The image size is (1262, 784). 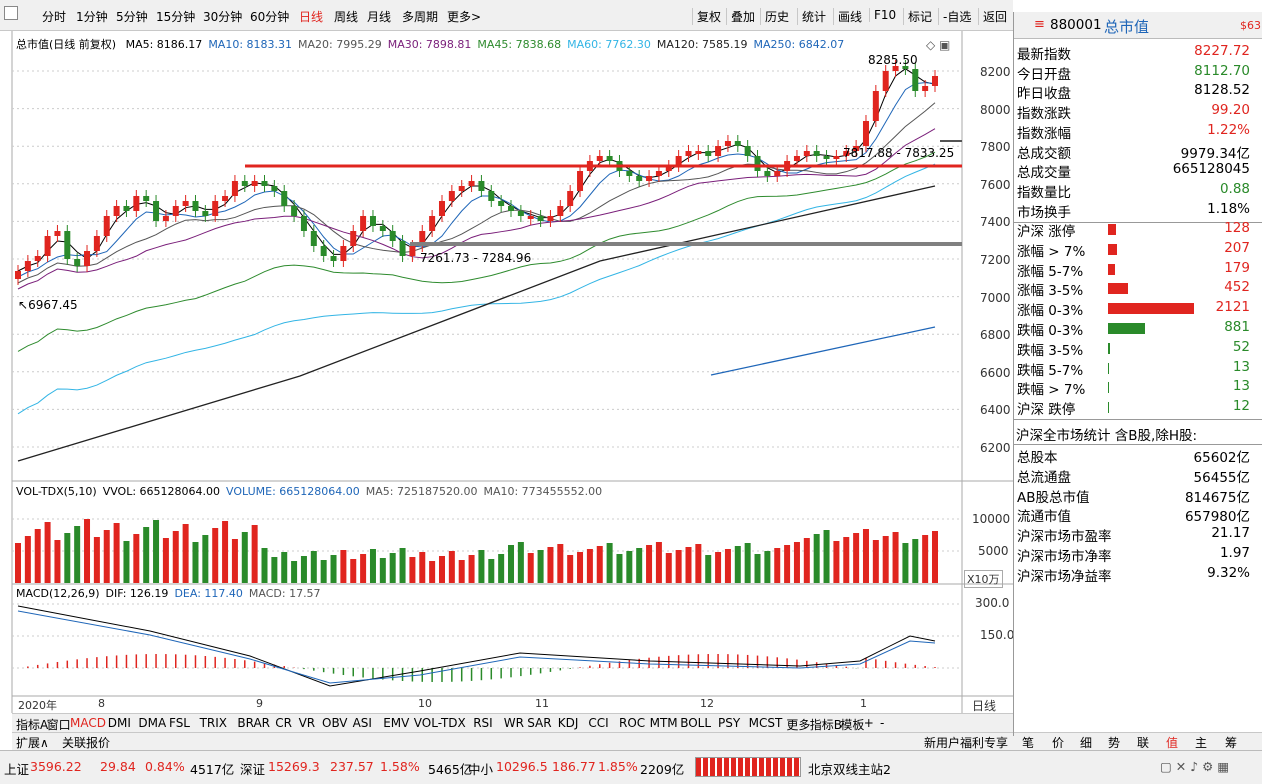 What do you see at coordinates (519, 44) in the screenshot?
I see `legend-item: MA45: 7838.68` at bounding box center [519, 44].